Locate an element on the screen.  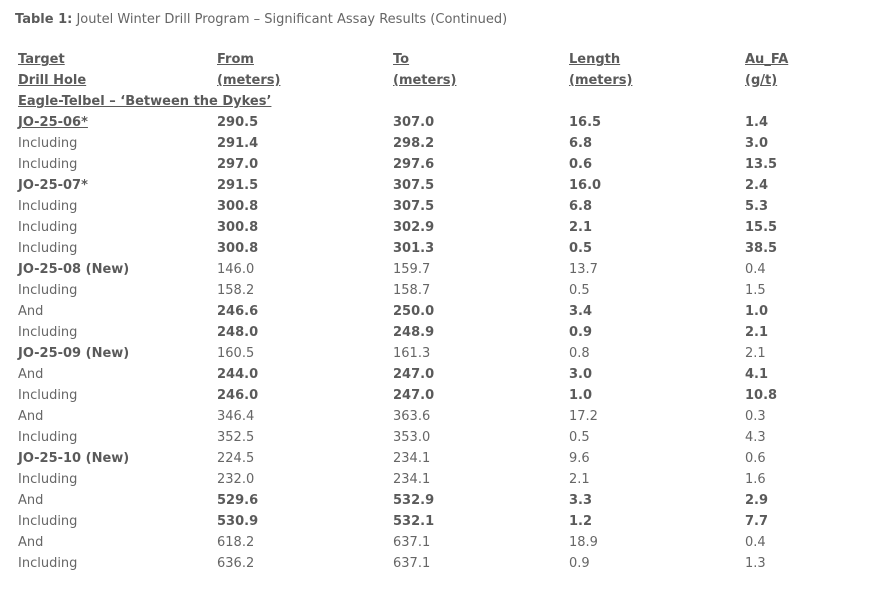
cell: 0.4 is located at coordinates (755, 542).